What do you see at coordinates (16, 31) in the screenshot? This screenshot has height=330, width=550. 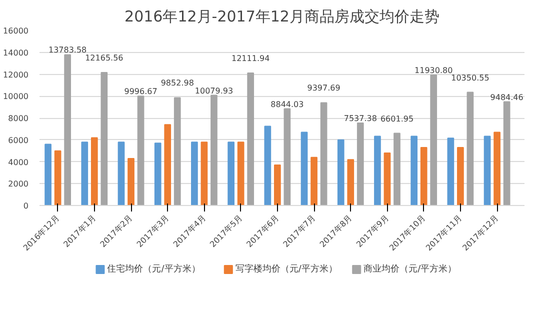 I see `y-tick-label: 16000` at bounding box center [16, 31].